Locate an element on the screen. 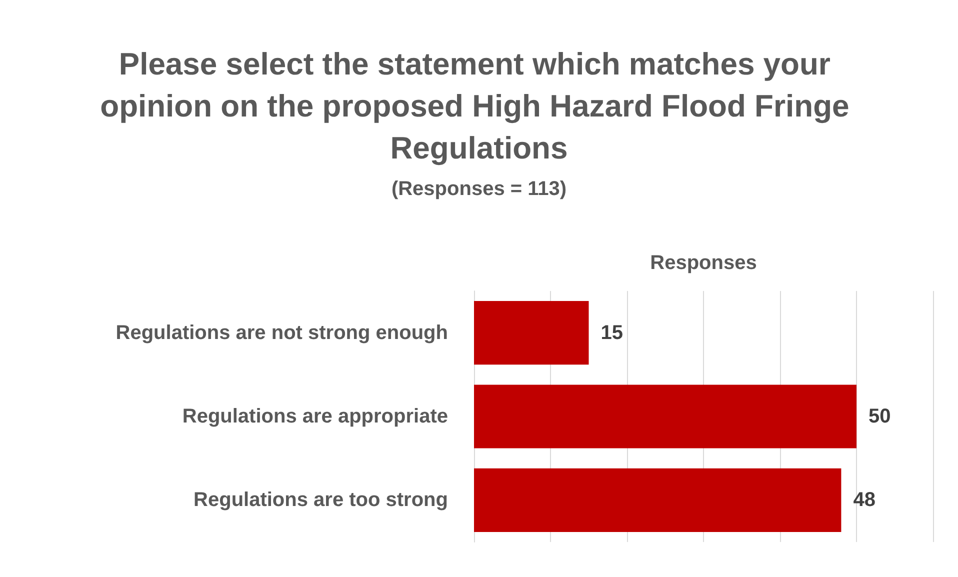  x-axis-title: Responses is located at coordinates (703, 263).